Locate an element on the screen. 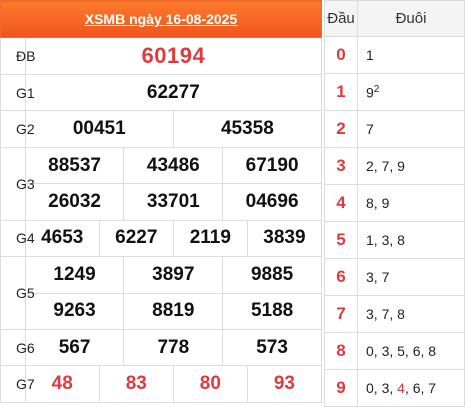 Image resolution: width=465 pixels, height=407 pixels. prize-label: G1 is located at coordinates (17, 92).